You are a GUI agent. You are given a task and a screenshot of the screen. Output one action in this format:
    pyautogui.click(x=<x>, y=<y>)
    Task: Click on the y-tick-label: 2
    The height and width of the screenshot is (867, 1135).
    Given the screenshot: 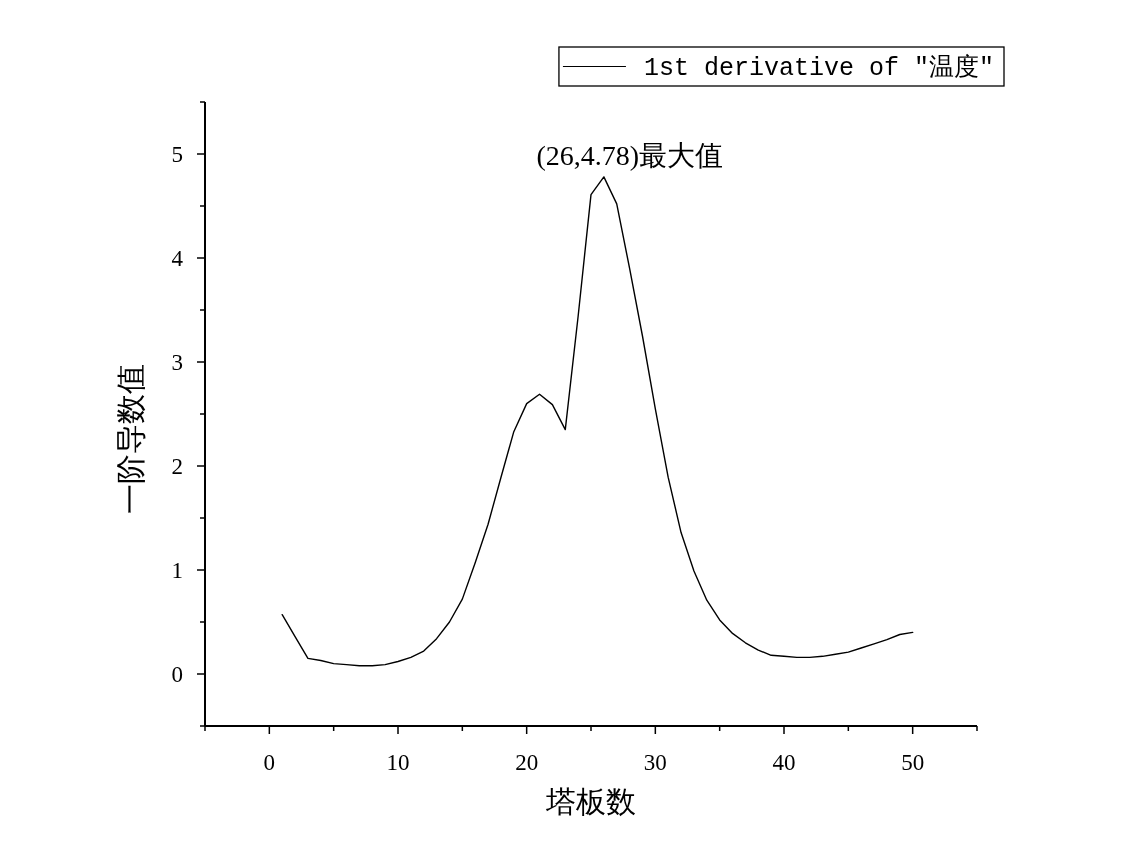 What is the action you would take?
    pyautogui.click(x=177, y=466)
    